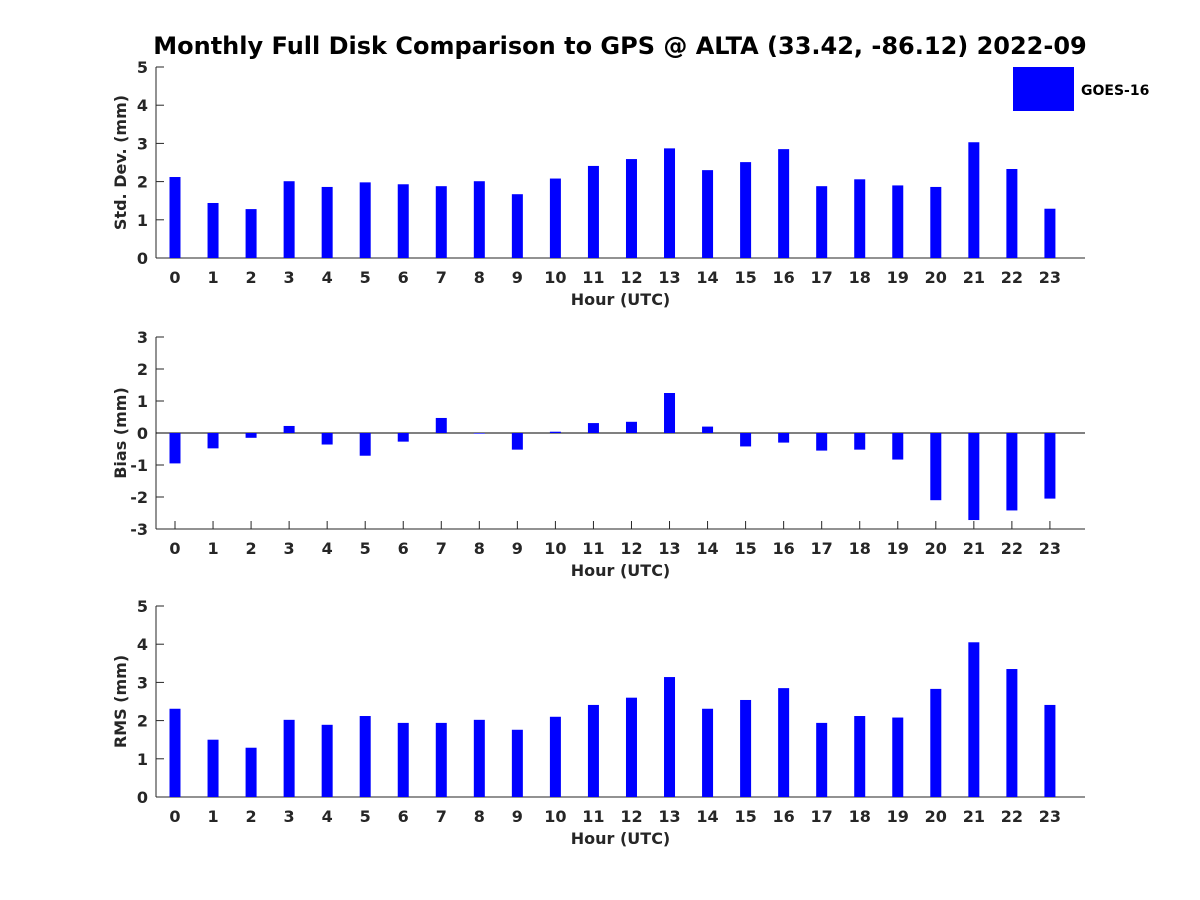  I want to click on x-tick-label: 10, so click(555, 277).